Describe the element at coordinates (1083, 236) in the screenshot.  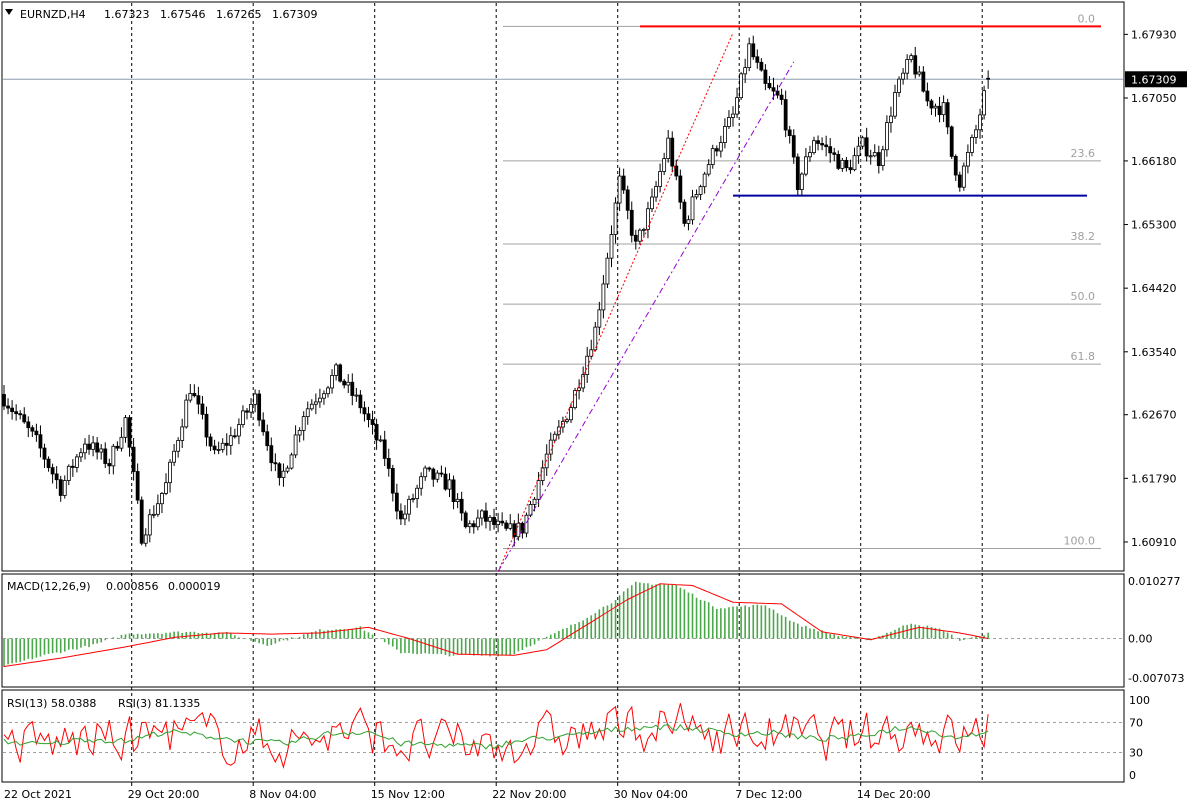
I see `fib-level-label: 38.2` at that location.